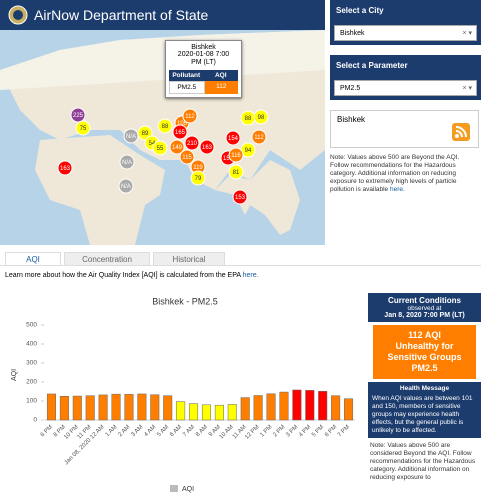 Image resolution: width=481 pixels, height=500 pixels. I want to click on y-tick-label: 500, so click(31, 325).